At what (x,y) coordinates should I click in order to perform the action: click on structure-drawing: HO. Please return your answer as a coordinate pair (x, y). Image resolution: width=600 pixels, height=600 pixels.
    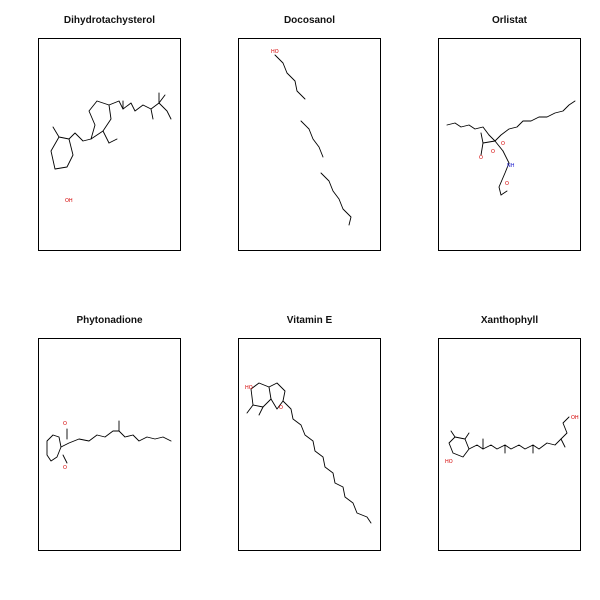
    Looking at the image, I should click on (311, 137).